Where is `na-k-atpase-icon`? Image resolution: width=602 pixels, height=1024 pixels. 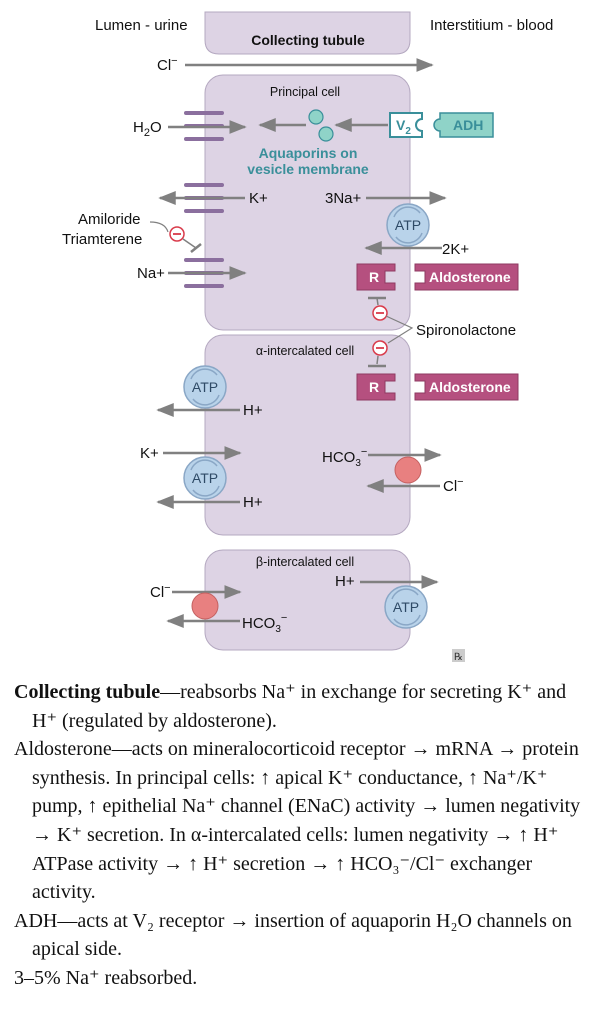 na-k-atpase-icon is located at coordinates (408, 225).